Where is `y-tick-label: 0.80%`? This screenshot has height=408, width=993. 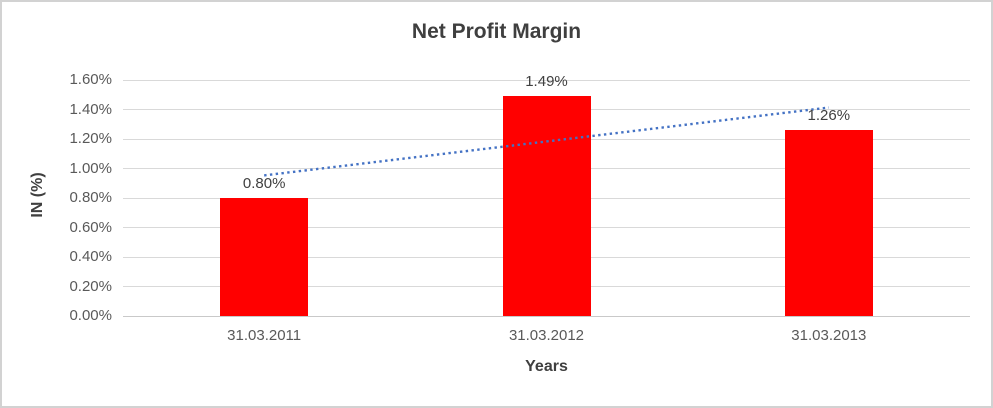 y-tick-label: 0.80% is located at coordinates (90, 197).